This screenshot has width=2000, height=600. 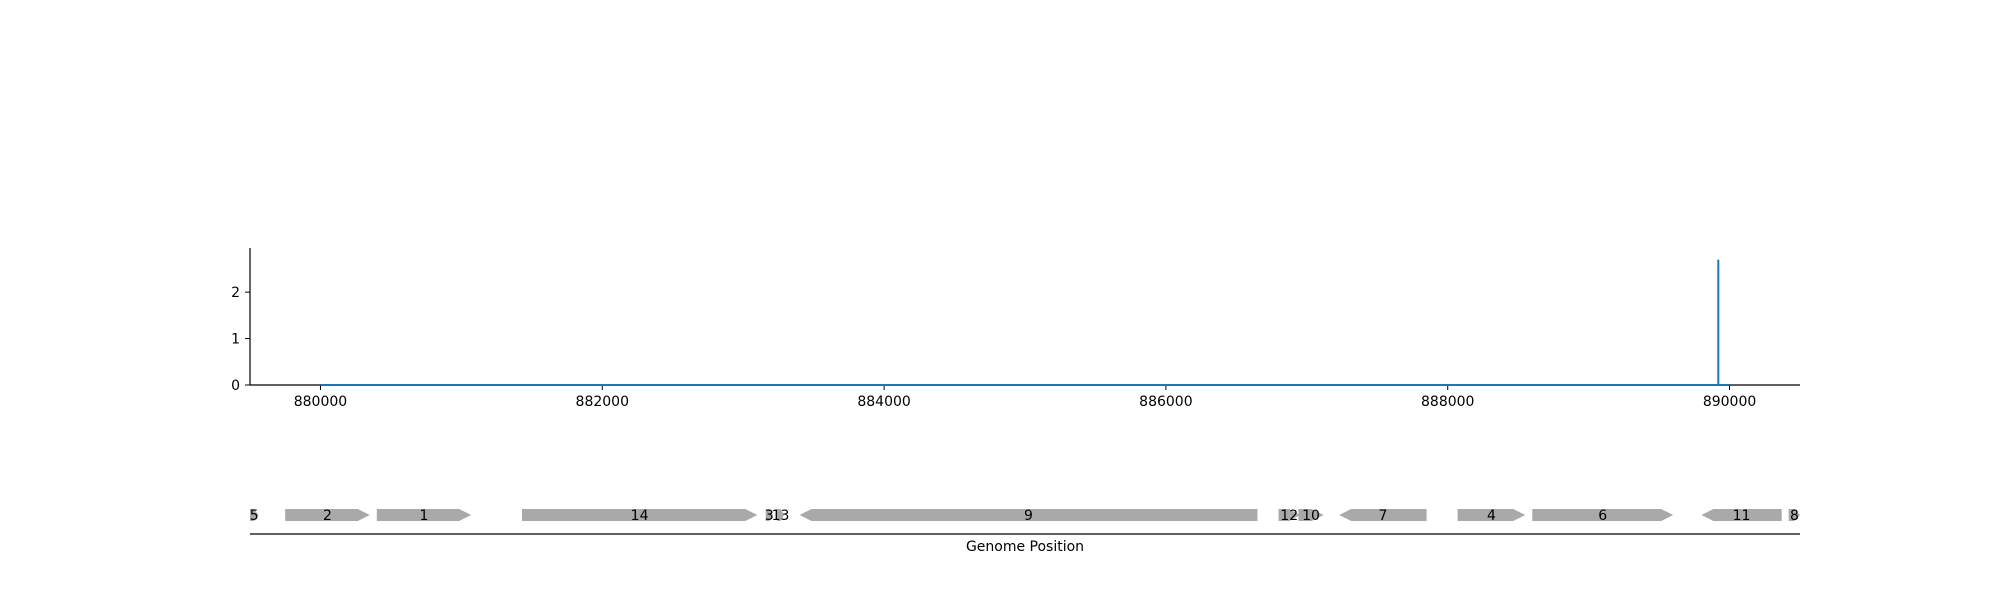 What do you see at coordinates (1729, 402) in the screenshot?
I see `x-tick-label: 890000` at bounding box center [1729, 402].